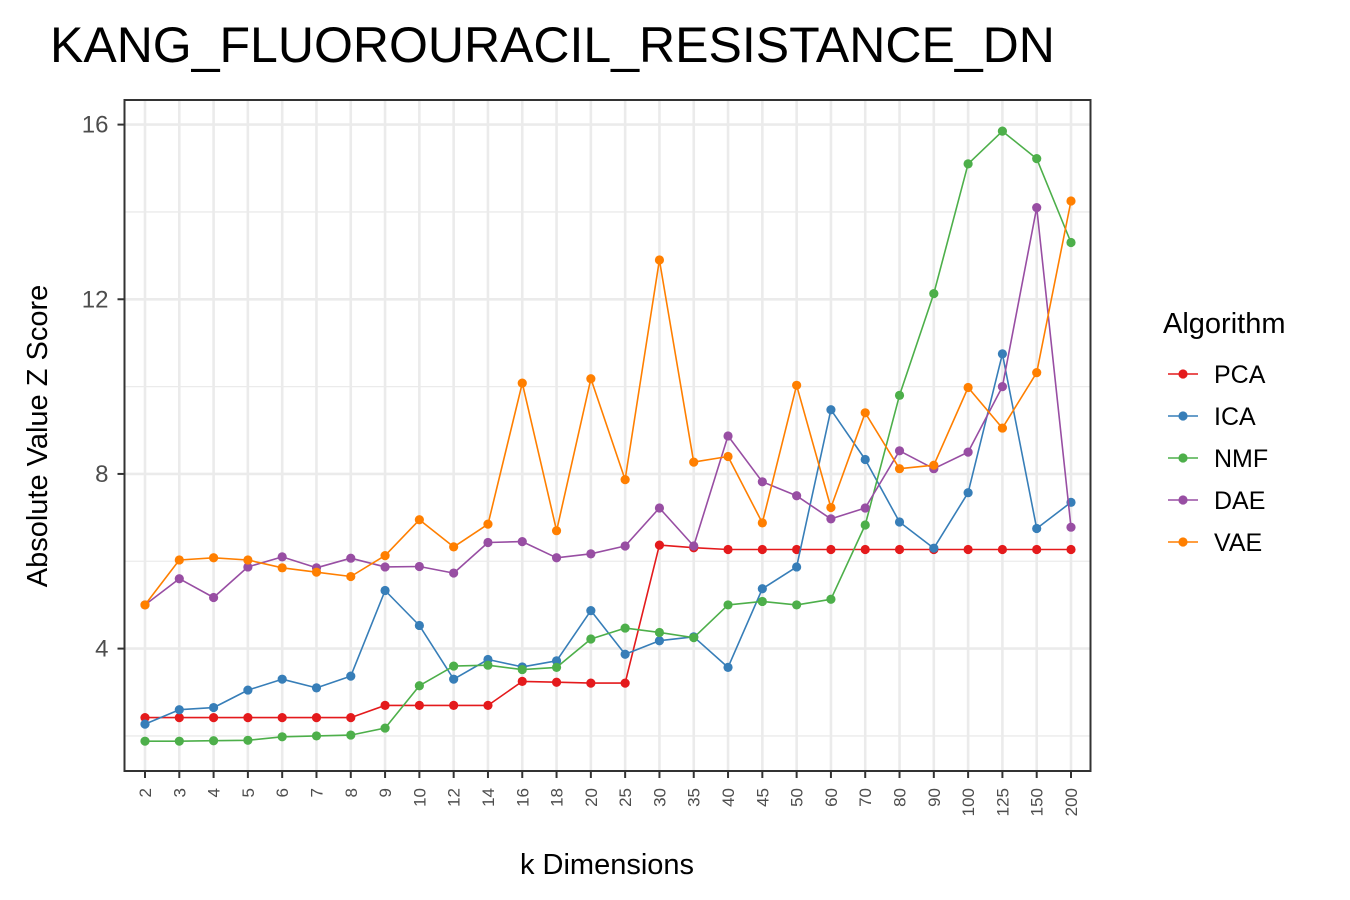  Describe the element at coordinates (552, 45) in the screenshot. I see `chart-title: KANG_FLUOROURACIL_RESISTANCE_DN` at that location.